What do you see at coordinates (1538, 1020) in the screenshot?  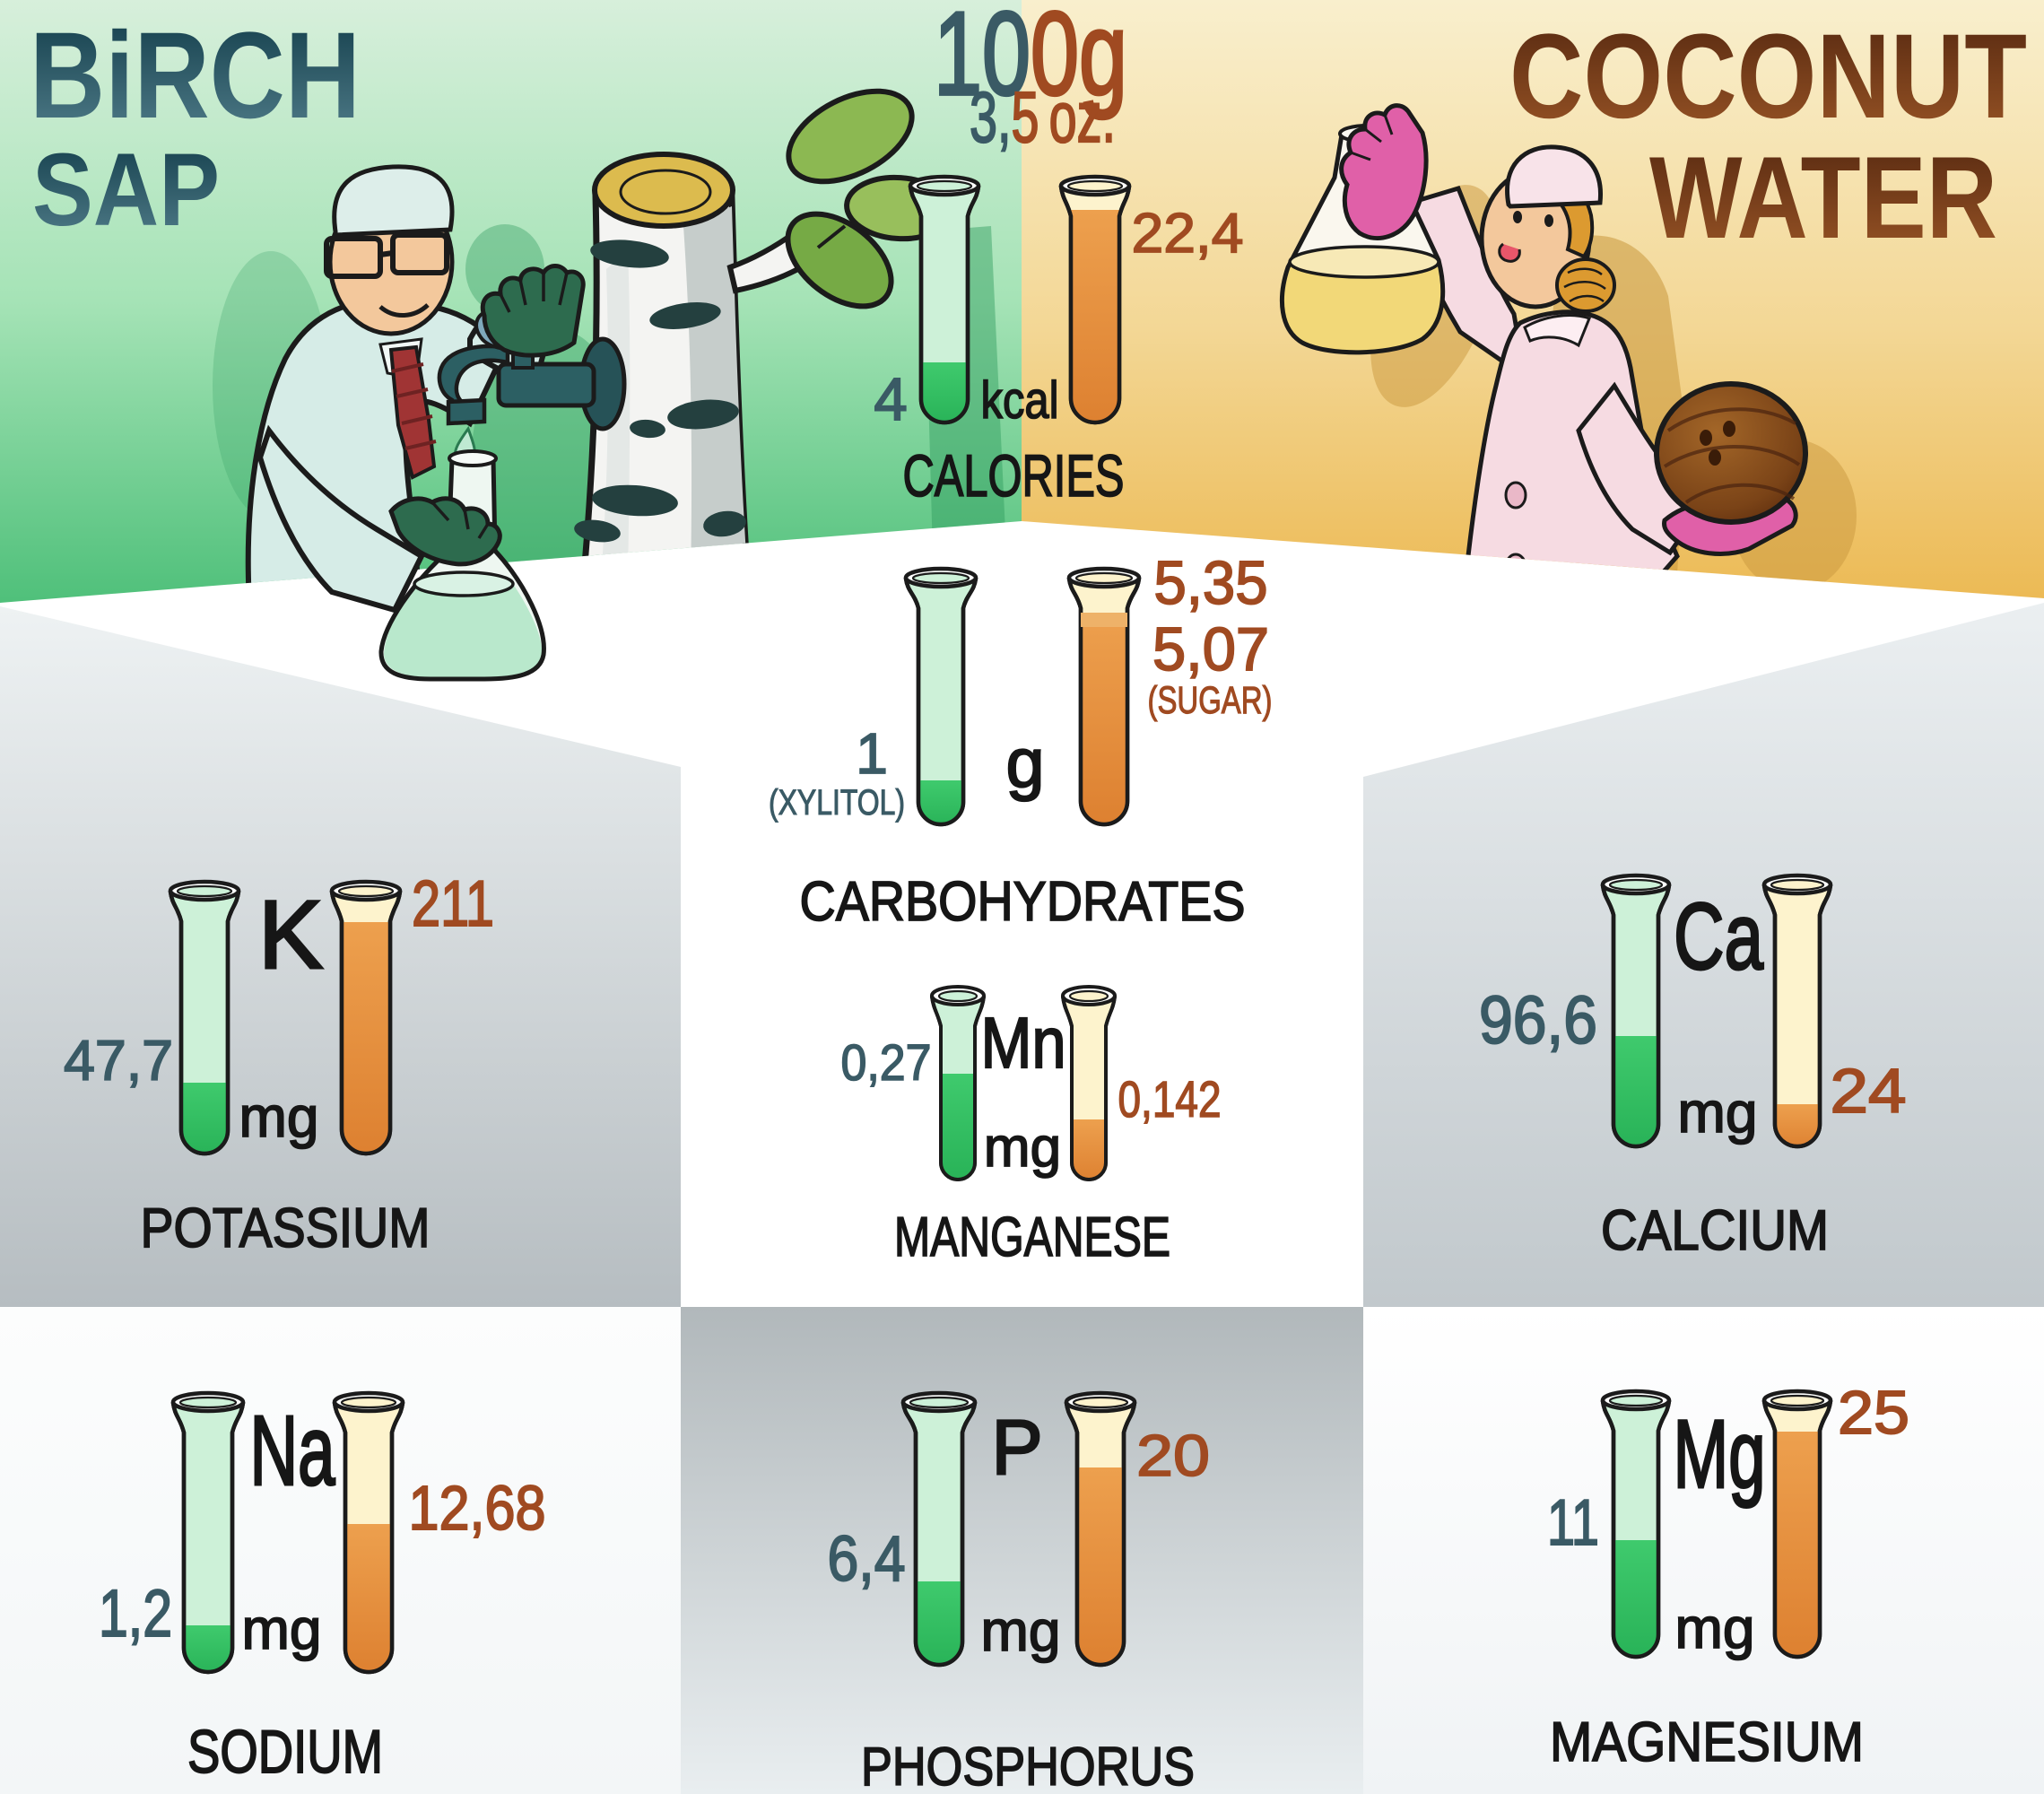 I see `svg-text: 96,6` at bounding box center [1538, 1020].